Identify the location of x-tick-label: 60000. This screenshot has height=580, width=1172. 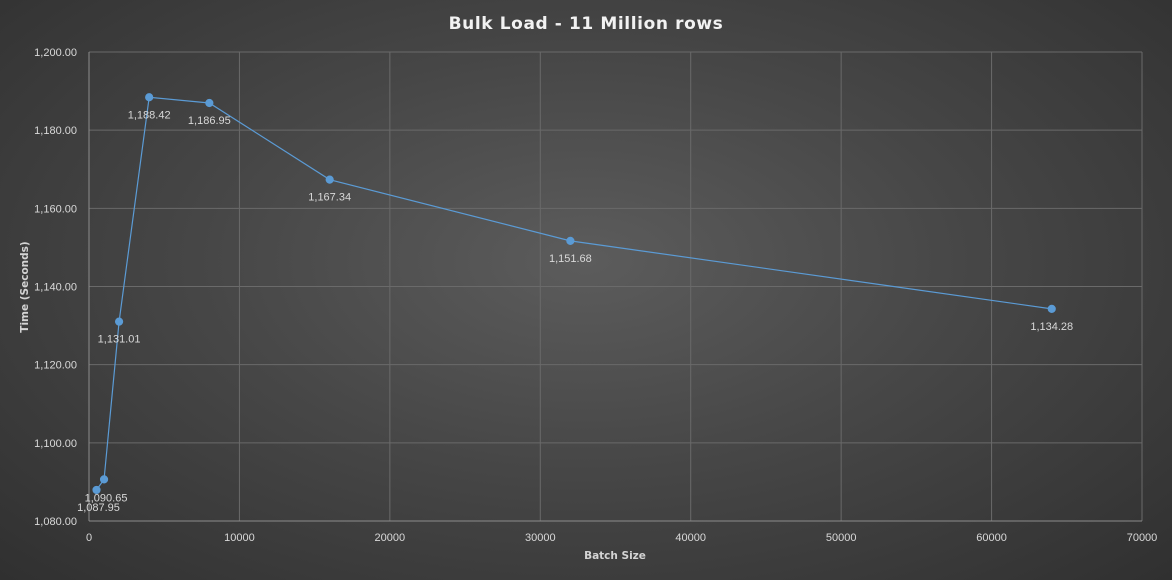
(991, 538).